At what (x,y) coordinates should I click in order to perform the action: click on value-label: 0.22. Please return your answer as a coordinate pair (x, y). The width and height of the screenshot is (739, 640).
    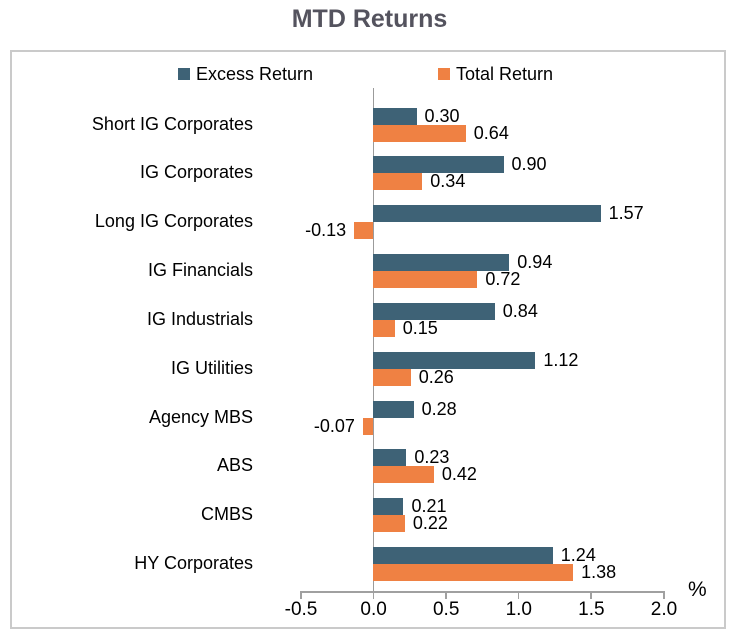
    Looking at the image, I should click on (430, 523).